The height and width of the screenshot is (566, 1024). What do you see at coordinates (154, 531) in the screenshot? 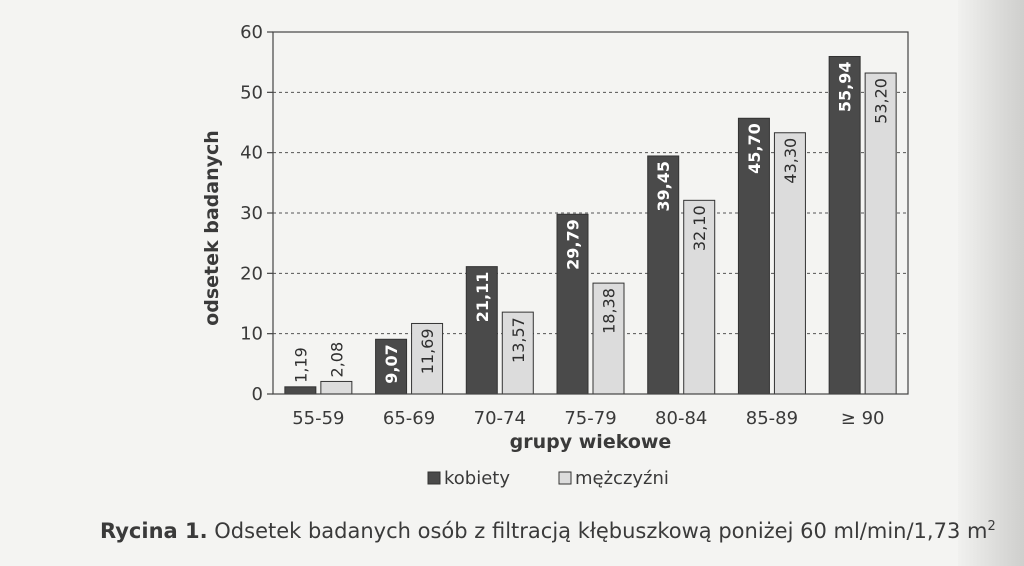
I see `caption-lead: Rycina 1.` at bounding box center [154, 531].